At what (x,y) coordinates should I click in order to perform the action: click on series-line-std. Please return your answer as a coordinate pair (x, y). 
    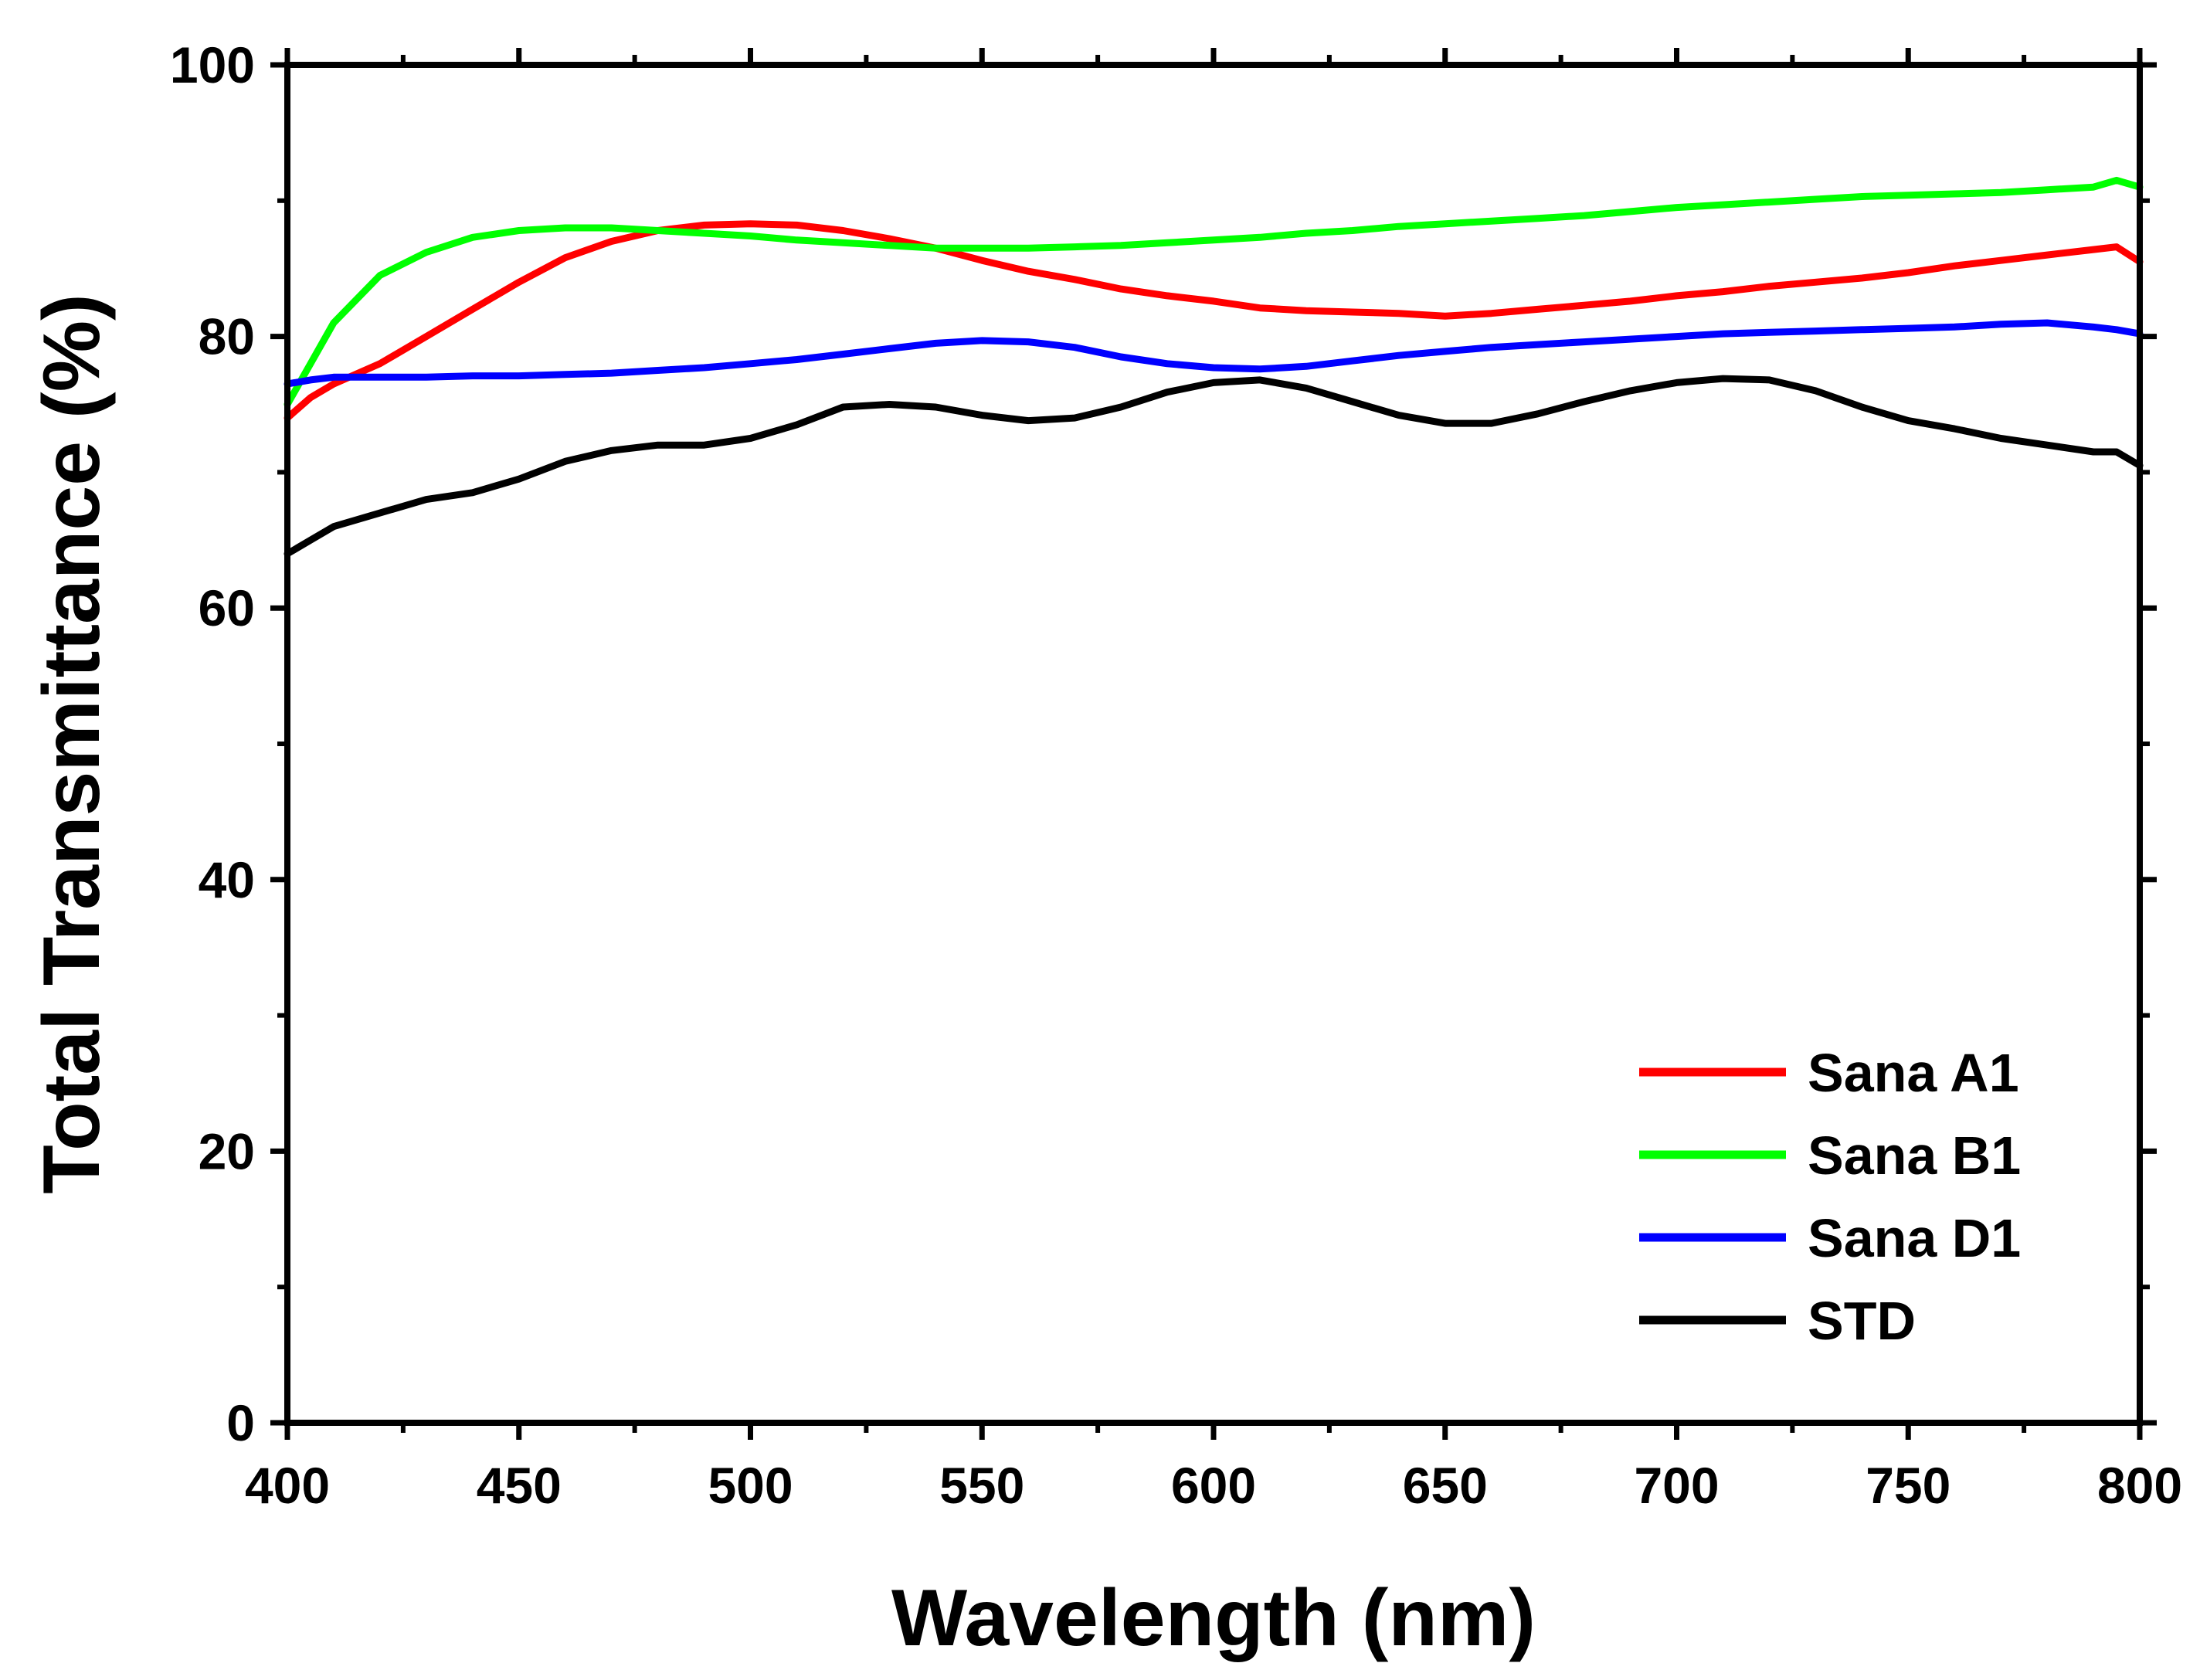
    Looking at the image, I should click on (1213, 466).